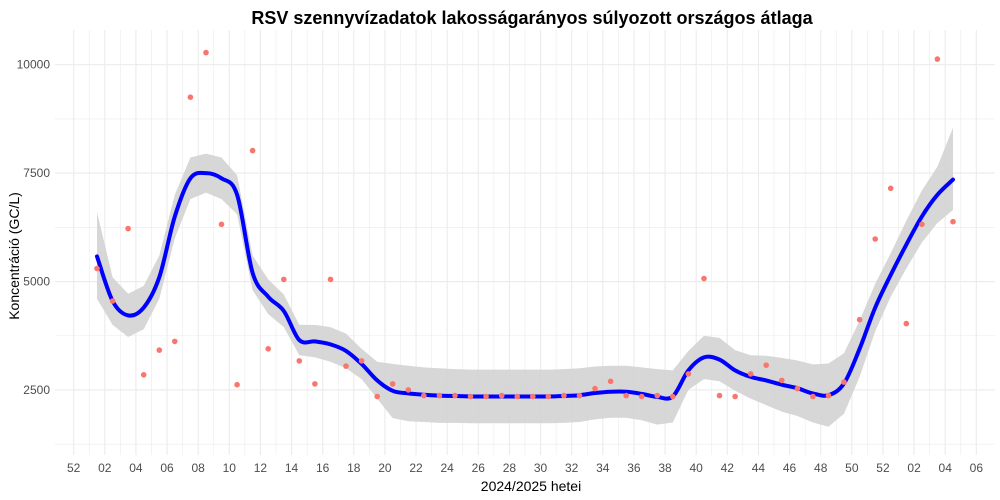 The height and width of the screenshot is (500, 1000). What do you see at coordinates (852, 468) in the screenshot?
I see `x-tick-label: 50` at bounding box center [852, 468].